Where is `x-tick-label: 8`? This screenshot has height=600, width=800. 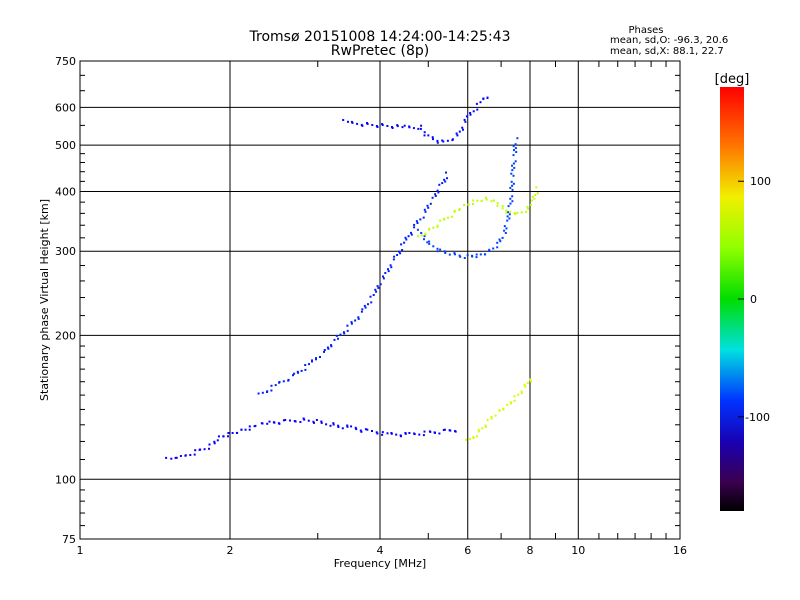
x-tick-label: 8 is located at coordinates (530, 550).